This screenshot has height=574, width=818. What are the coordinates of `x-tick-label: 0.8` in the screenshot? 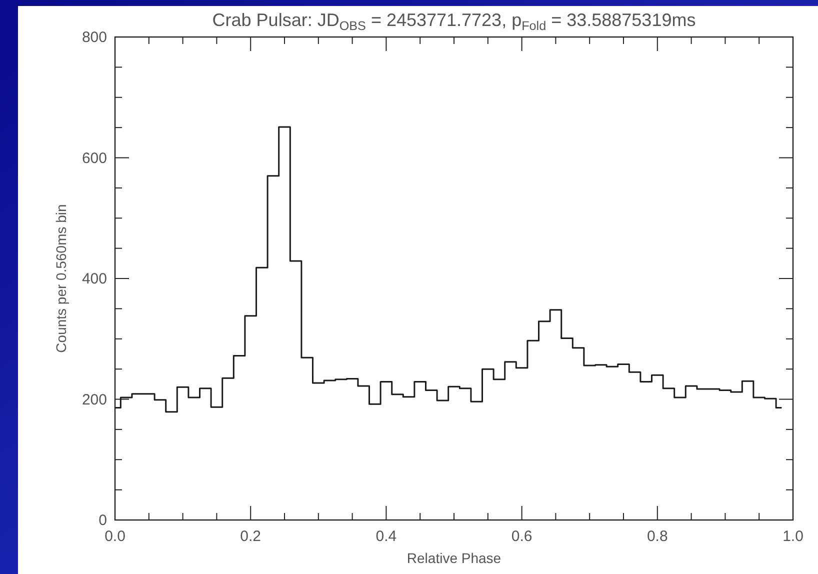 It's located at (657, 536).